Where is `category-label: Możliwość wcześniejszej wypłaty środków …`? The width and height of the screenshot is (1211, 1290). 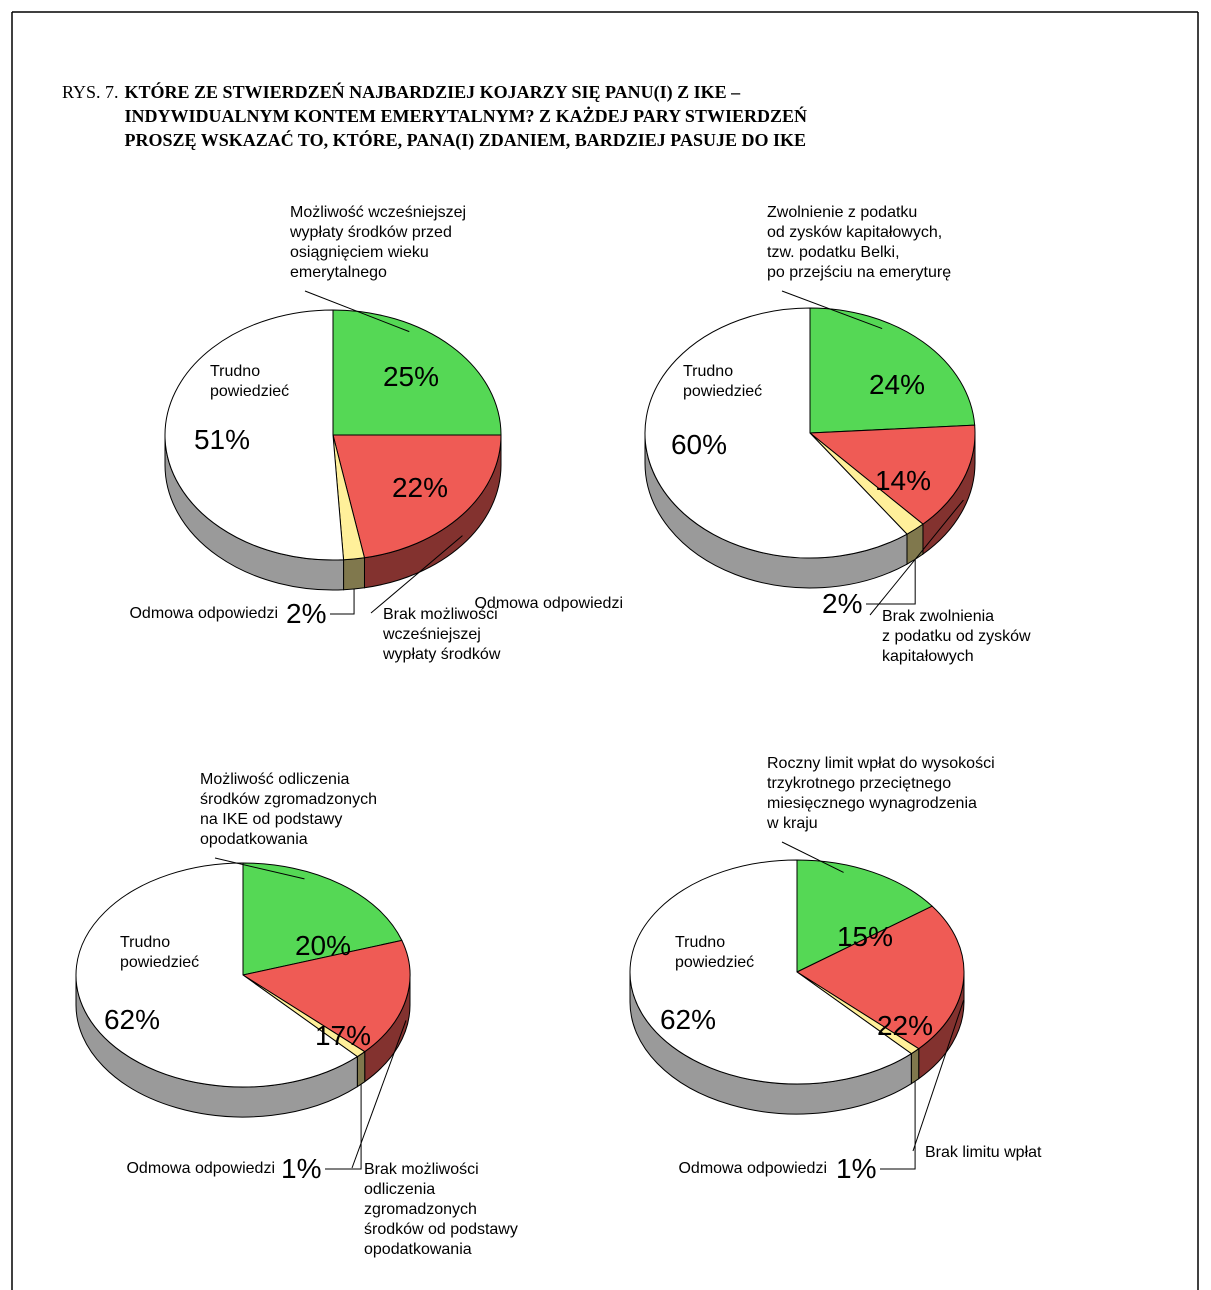
category-label: Możliwość wcześniejszej wypłaty środków … is located at coordinates (378, 242).